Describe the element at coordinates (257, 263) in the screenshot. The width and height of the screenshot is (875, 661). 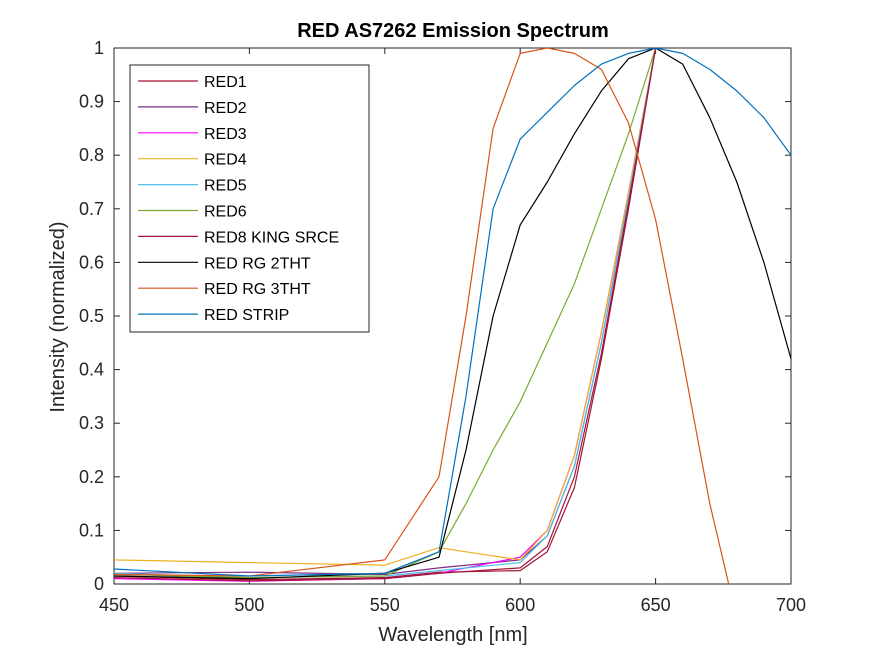
I see `legend-label: RED RG 2THT` at that location.